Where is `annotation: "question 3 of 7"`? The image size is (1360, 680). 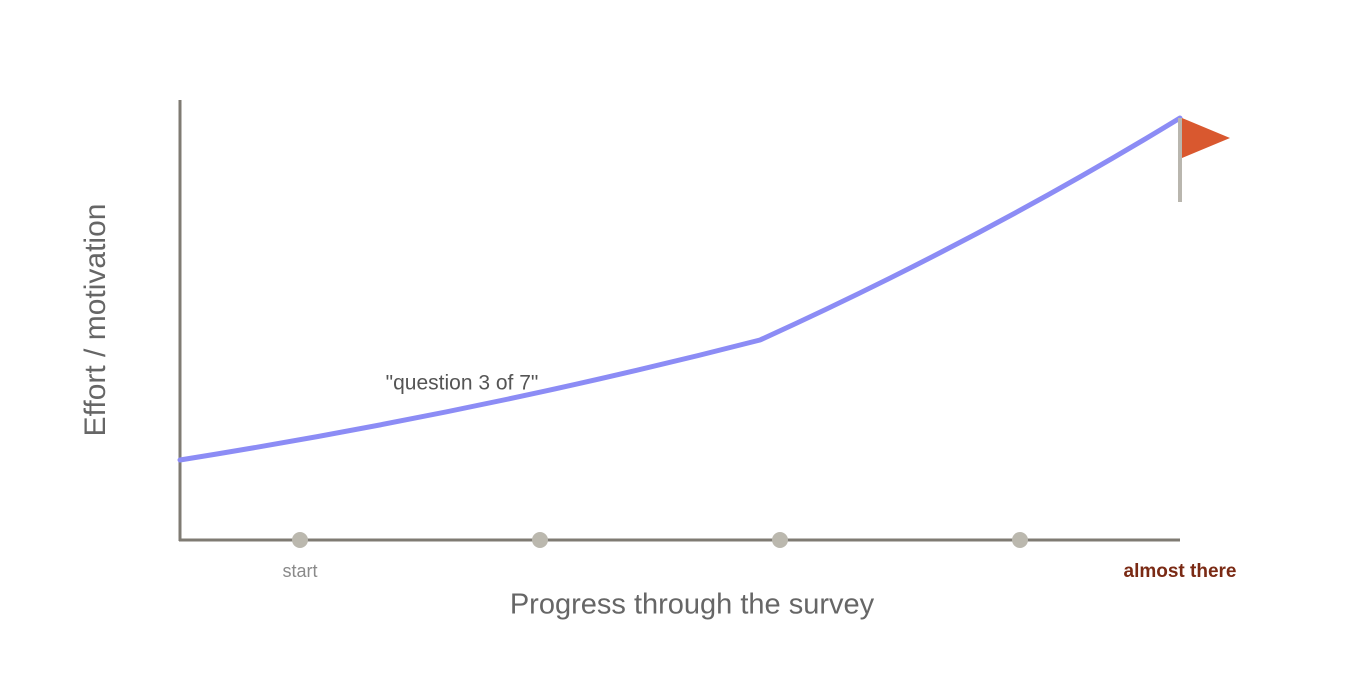
annotation: "question 3 of 7" is located at coordinates (462, 383).